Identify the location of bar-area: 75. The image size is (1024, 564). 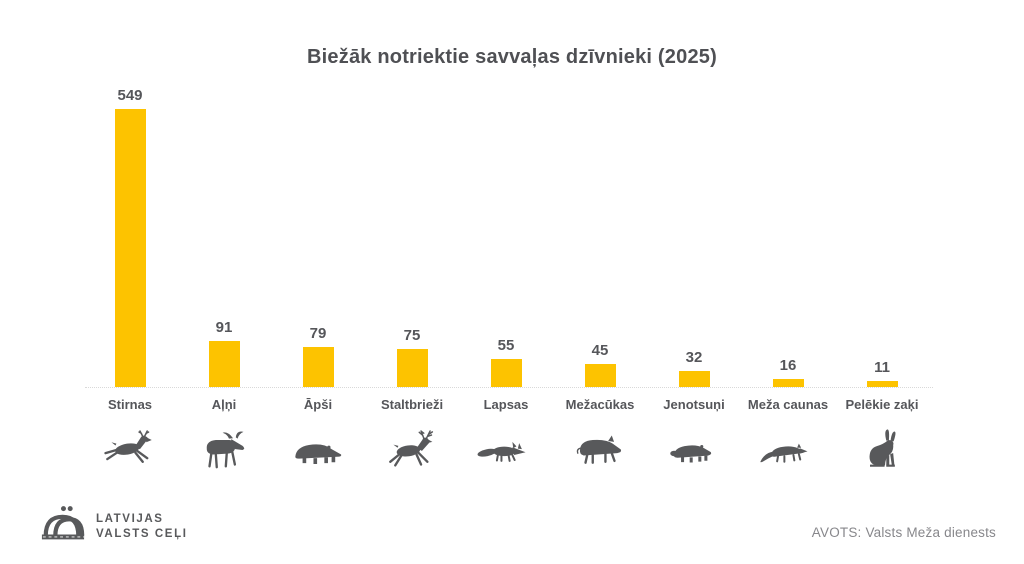
(412, 236).